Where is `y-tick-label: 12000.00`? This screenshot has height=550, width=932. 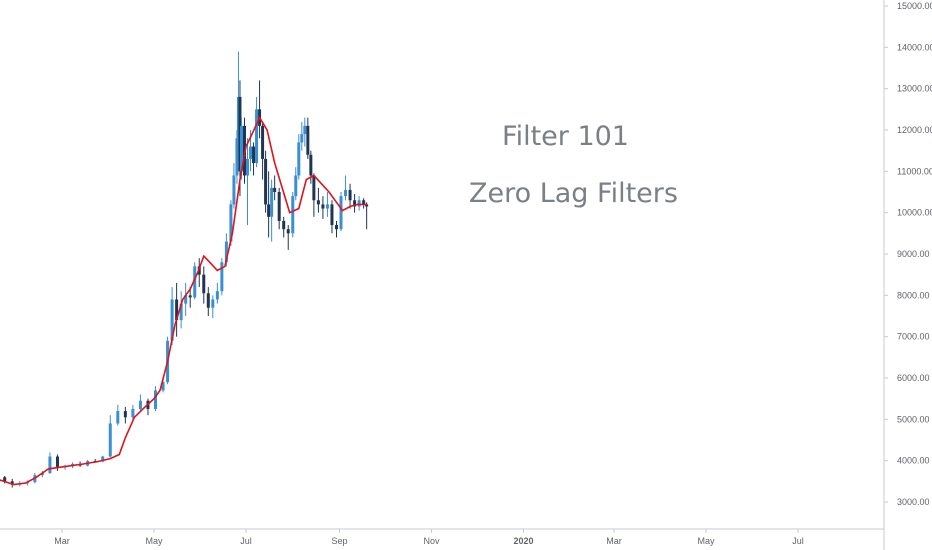
y-tick-label: 12000.00 is located at coordinates (914, 130).